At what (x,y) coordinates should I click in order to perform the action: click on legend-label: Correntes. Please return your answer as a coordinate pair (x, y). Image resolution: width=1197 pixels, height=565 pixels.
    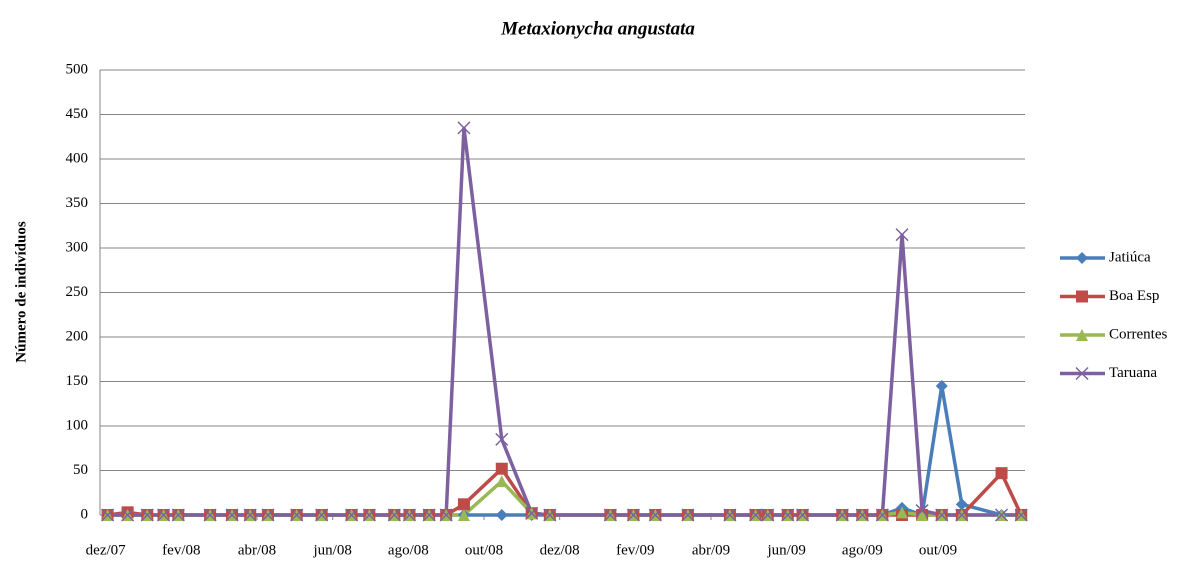
    Looking at the image, I should click on (1138, 334).